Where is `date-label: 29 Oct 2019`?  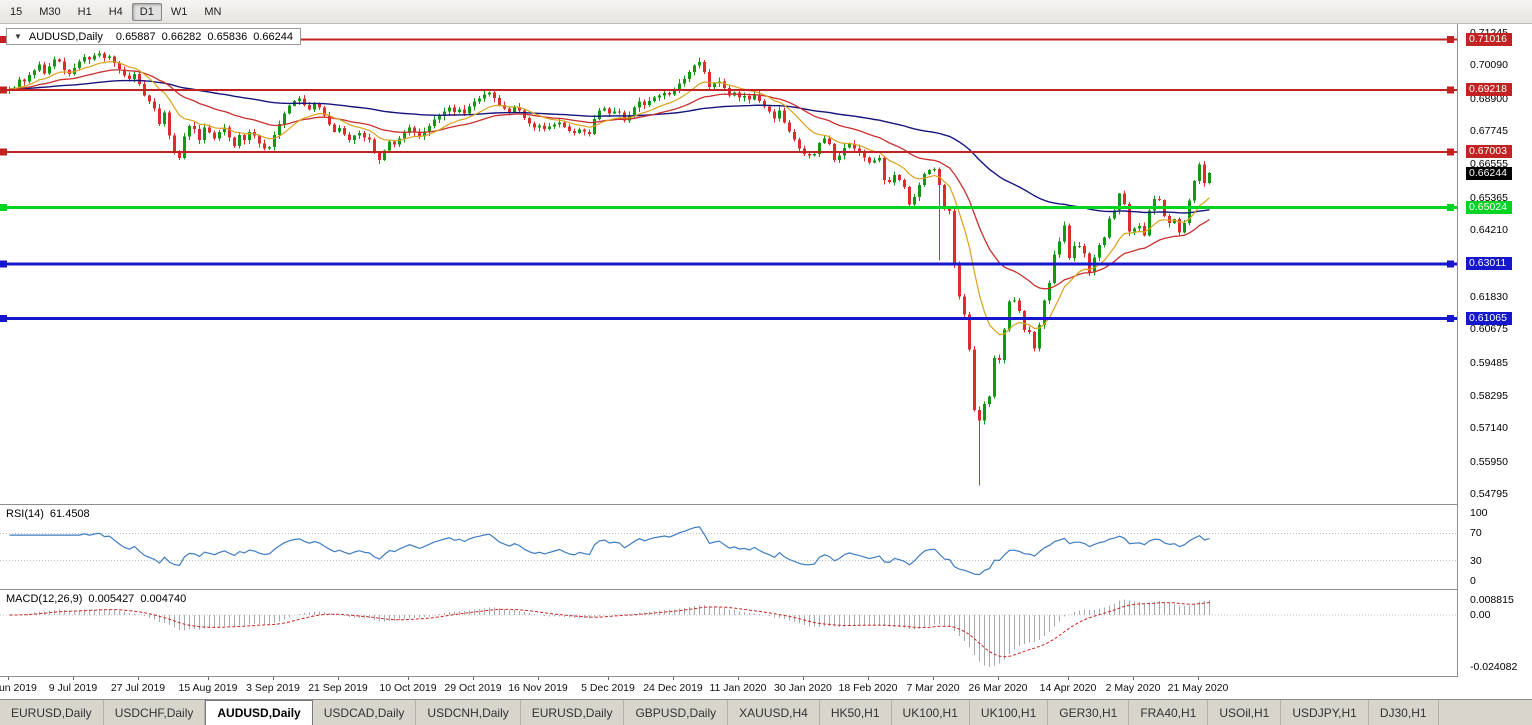 date-label: 29 Oct 2019 is located at coordinates (473, 688).